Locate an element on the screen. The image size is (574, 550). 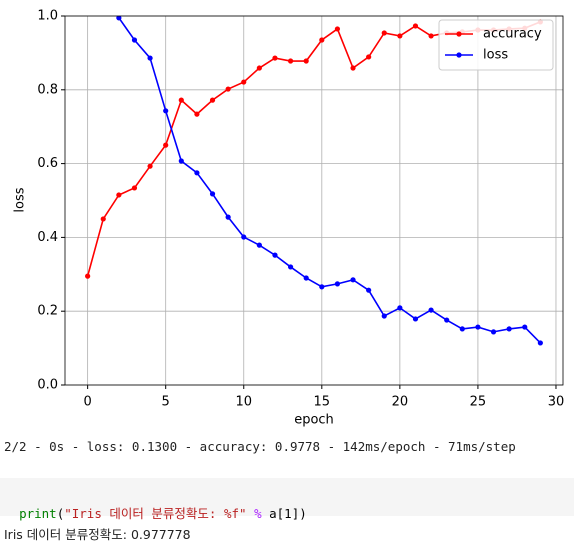
x-tick-label: 25 is located at coordinates (478, 402).